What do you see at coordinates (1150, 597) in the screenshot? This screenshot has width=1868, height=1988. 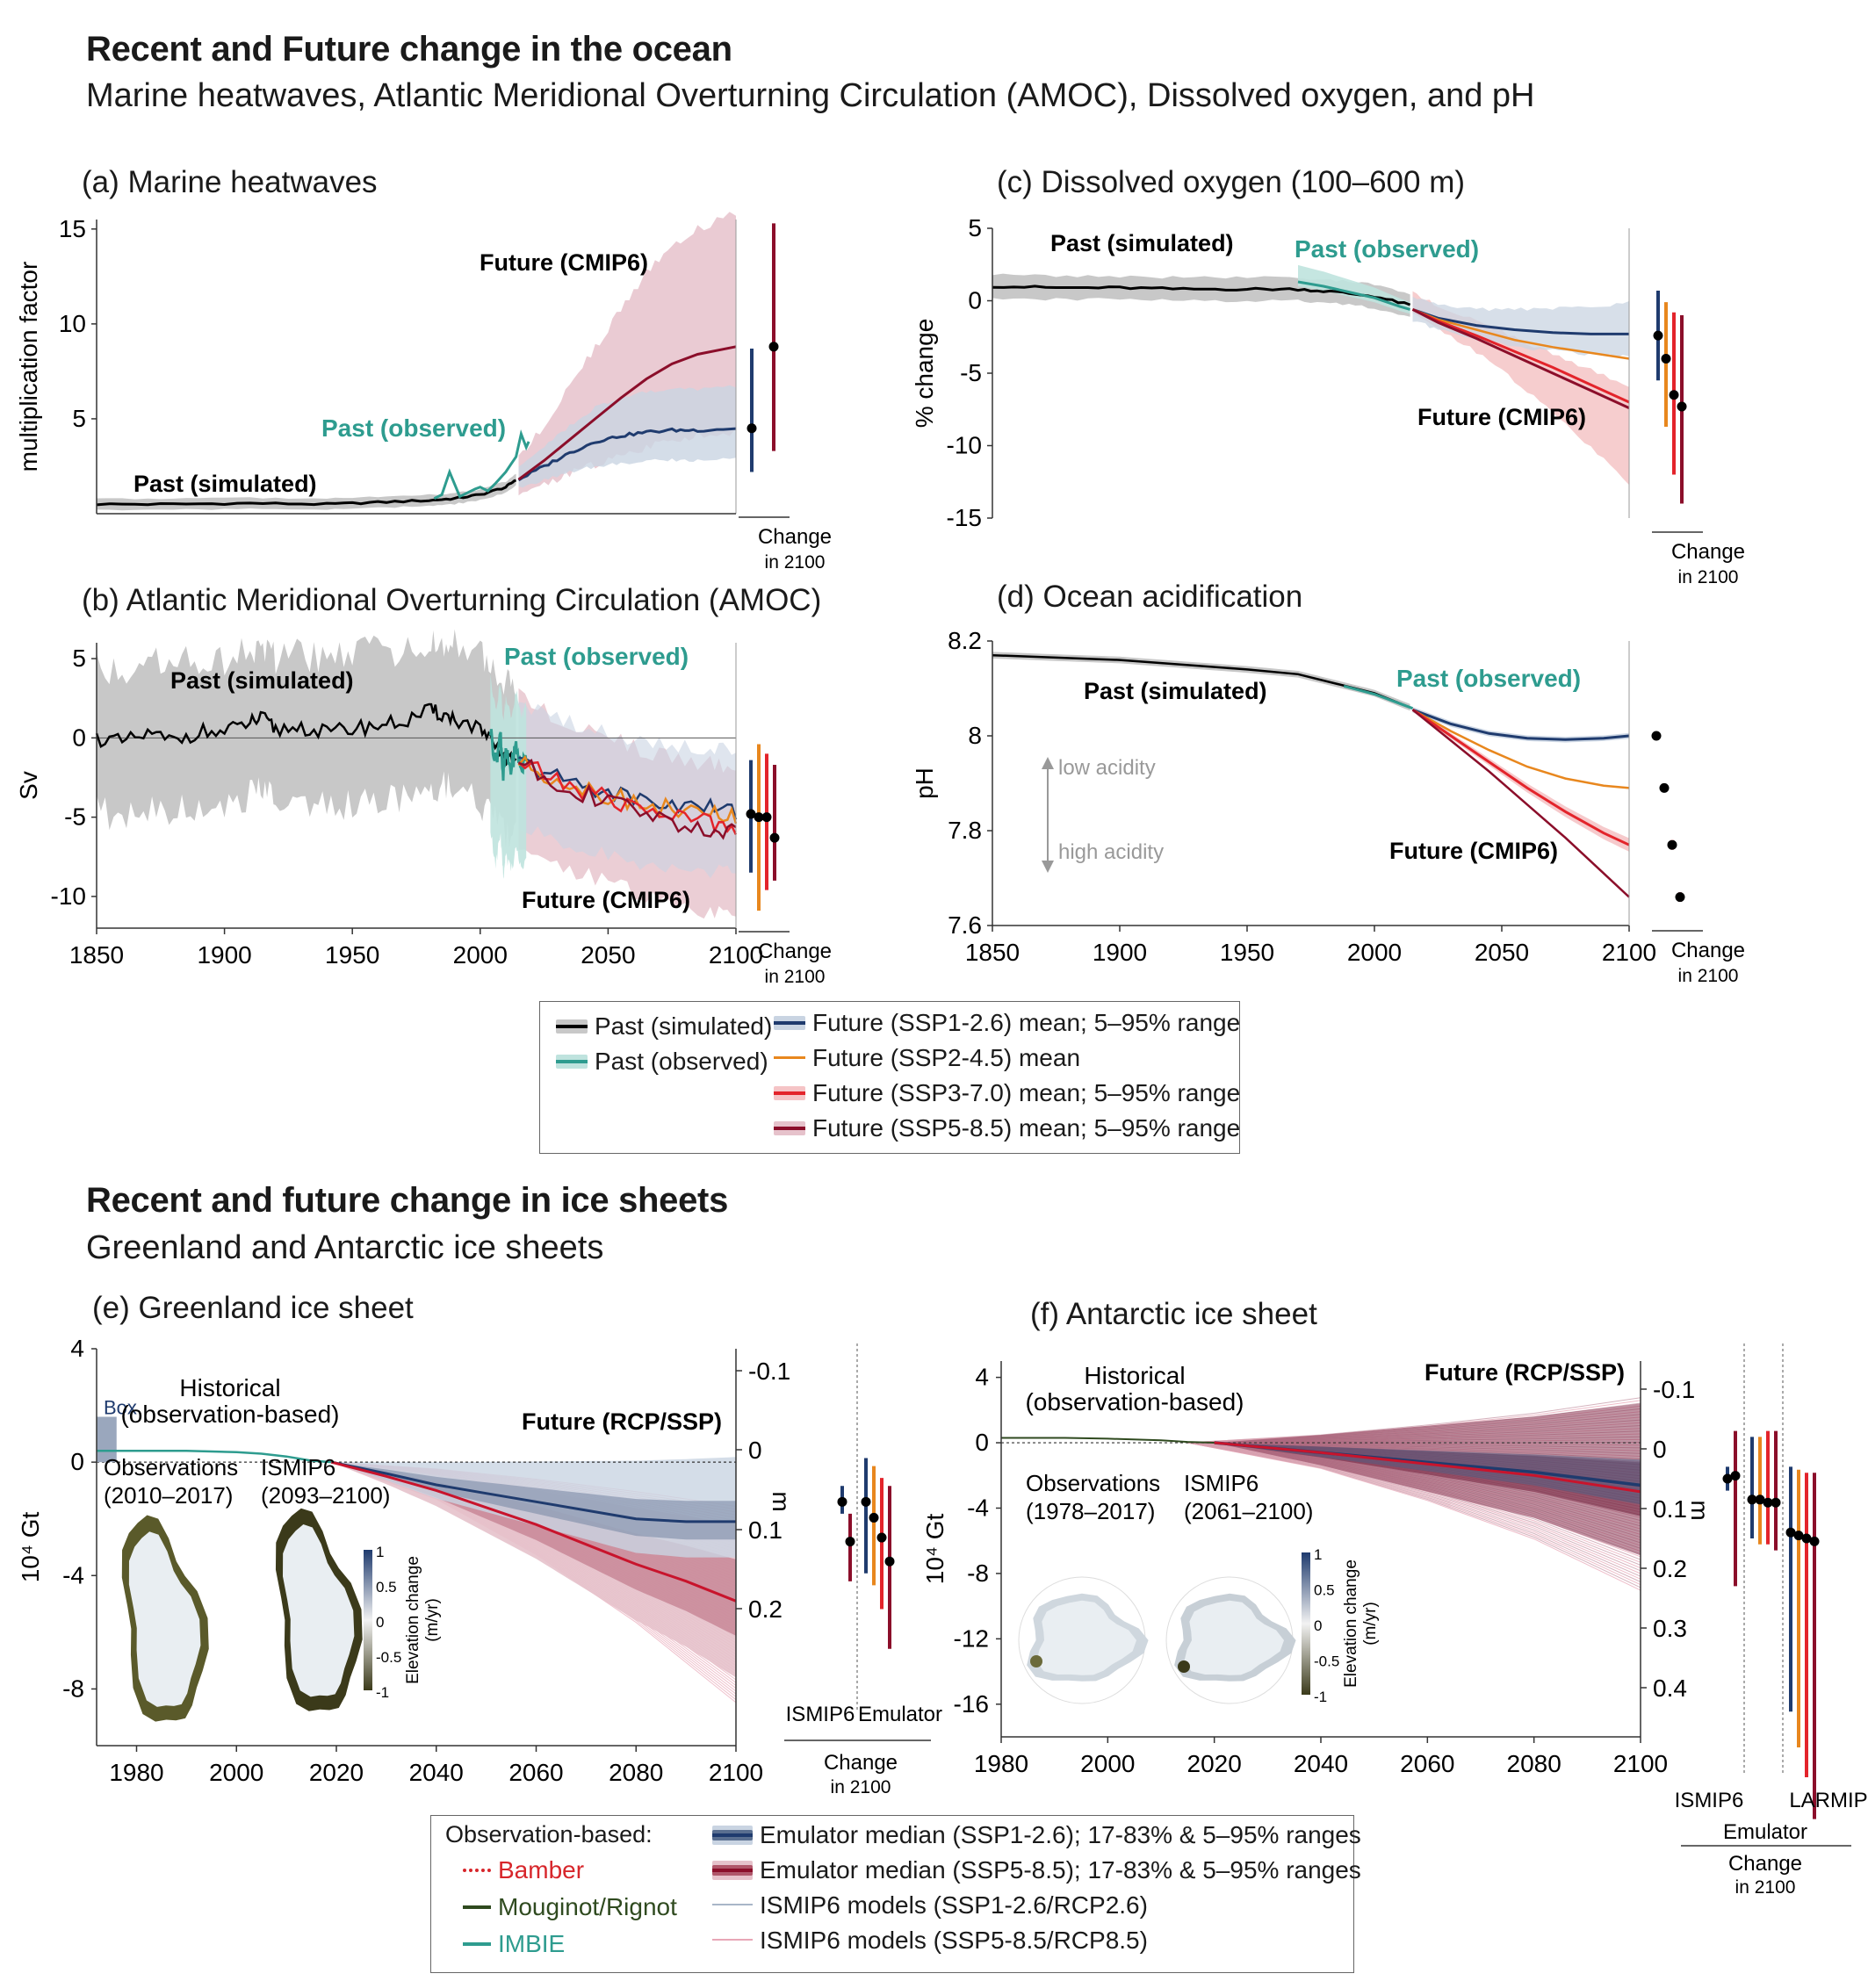 I see `panel-d-title: (d) Ocean acidification` at bounding box center [1150, 597].